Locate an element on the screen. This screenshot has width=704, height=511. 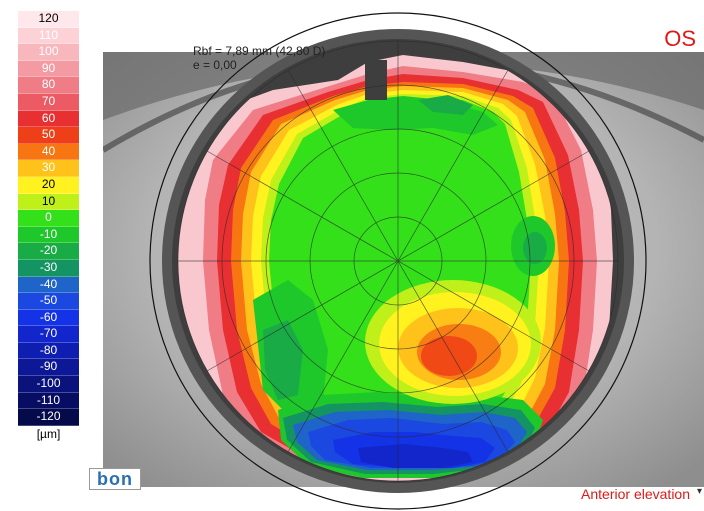
scale-step: -110 is located at coordinates (48, 401).